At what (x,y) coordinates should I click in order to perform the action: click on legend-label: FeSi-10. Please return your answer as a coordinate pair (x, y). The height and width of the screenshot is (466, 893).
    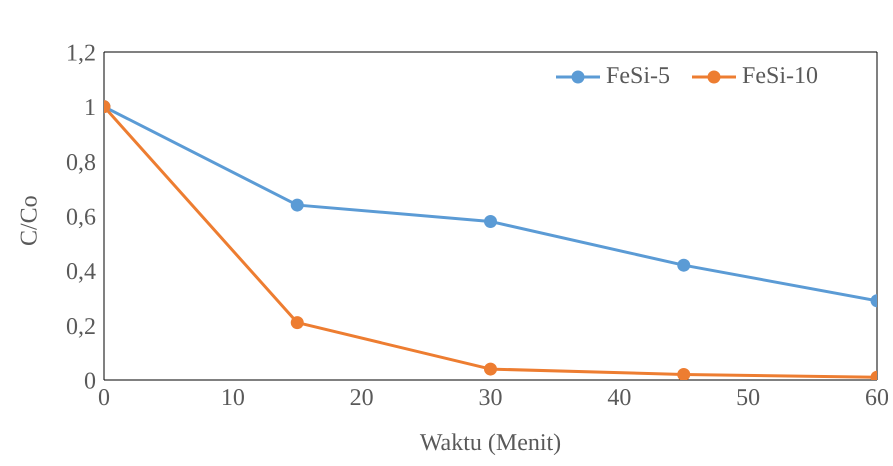
    Looking at the image, I should click on (780, 76).